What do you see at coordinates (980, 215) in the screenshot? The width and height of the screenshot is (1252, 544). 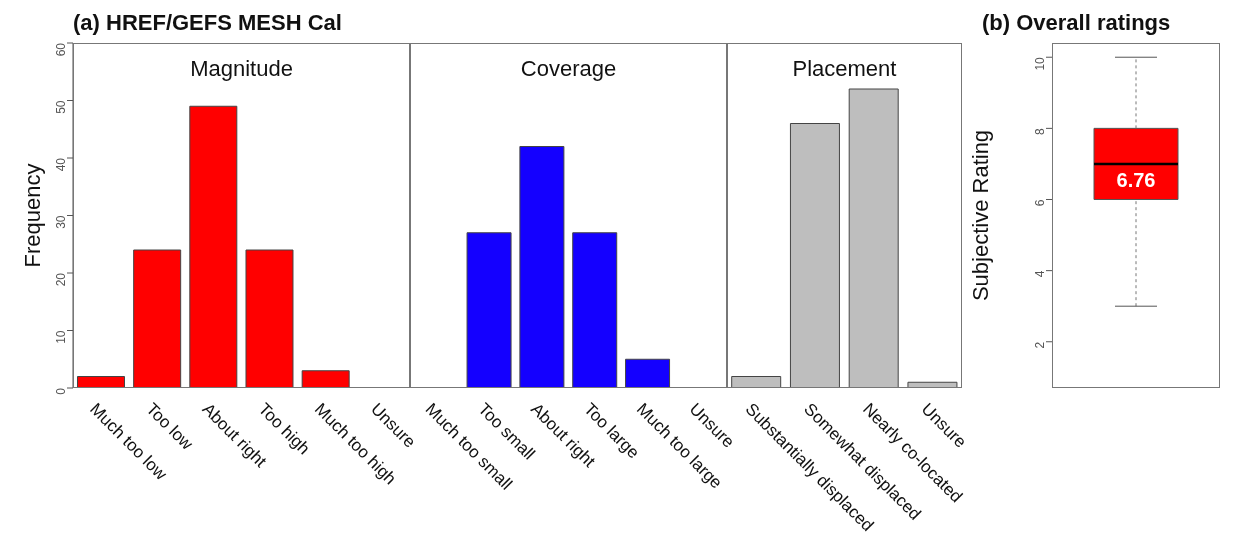 I see `y-axis-title: Subjective Rating` at bounding box center [980, 215].